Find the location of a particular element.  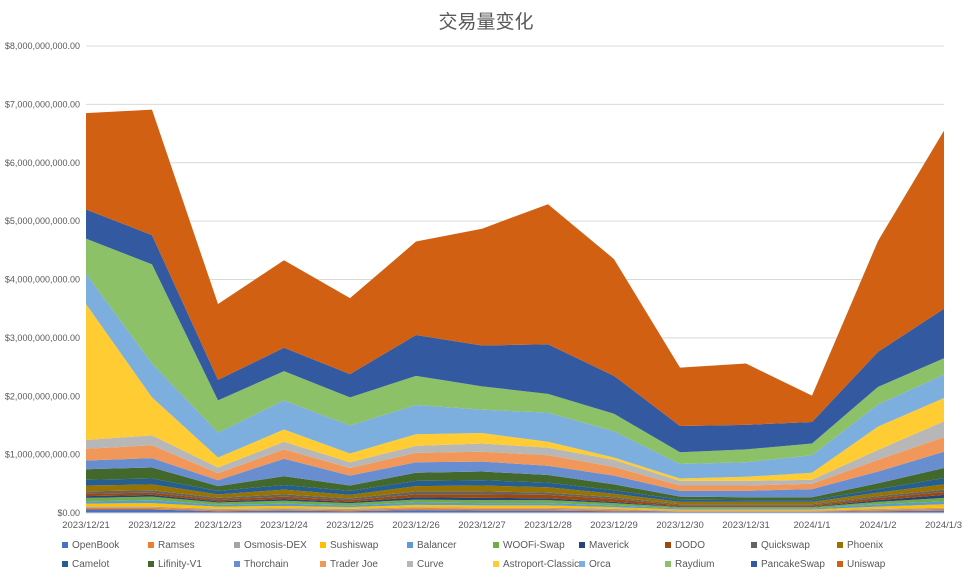

legend-swatch-trader-joe is located at coordinates (323, 564).